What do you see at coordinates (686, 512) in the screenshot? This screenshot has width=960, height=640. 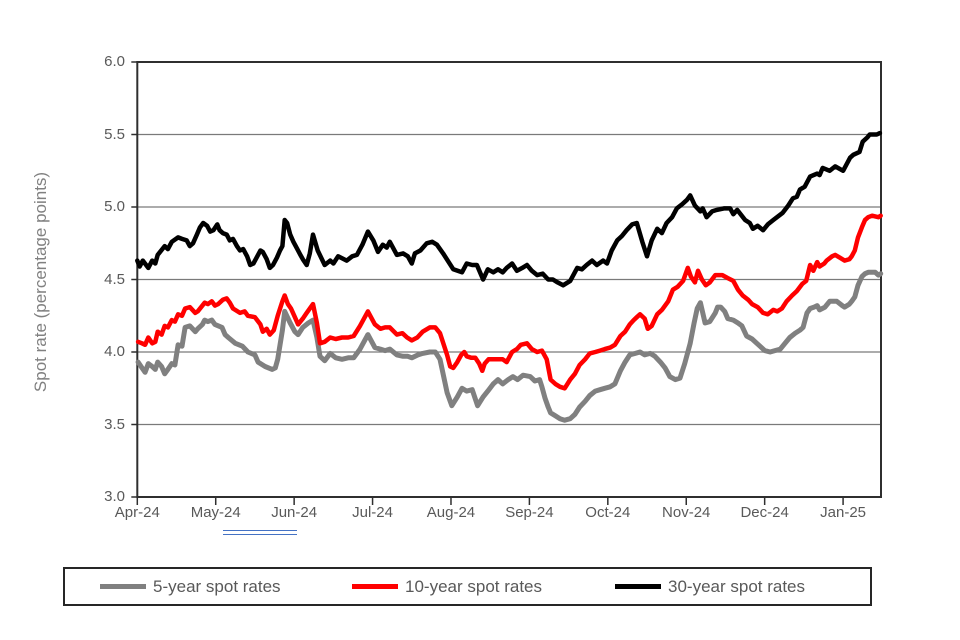 I see `x-tick-label: Nov-24` at bounding box center [686, 512].